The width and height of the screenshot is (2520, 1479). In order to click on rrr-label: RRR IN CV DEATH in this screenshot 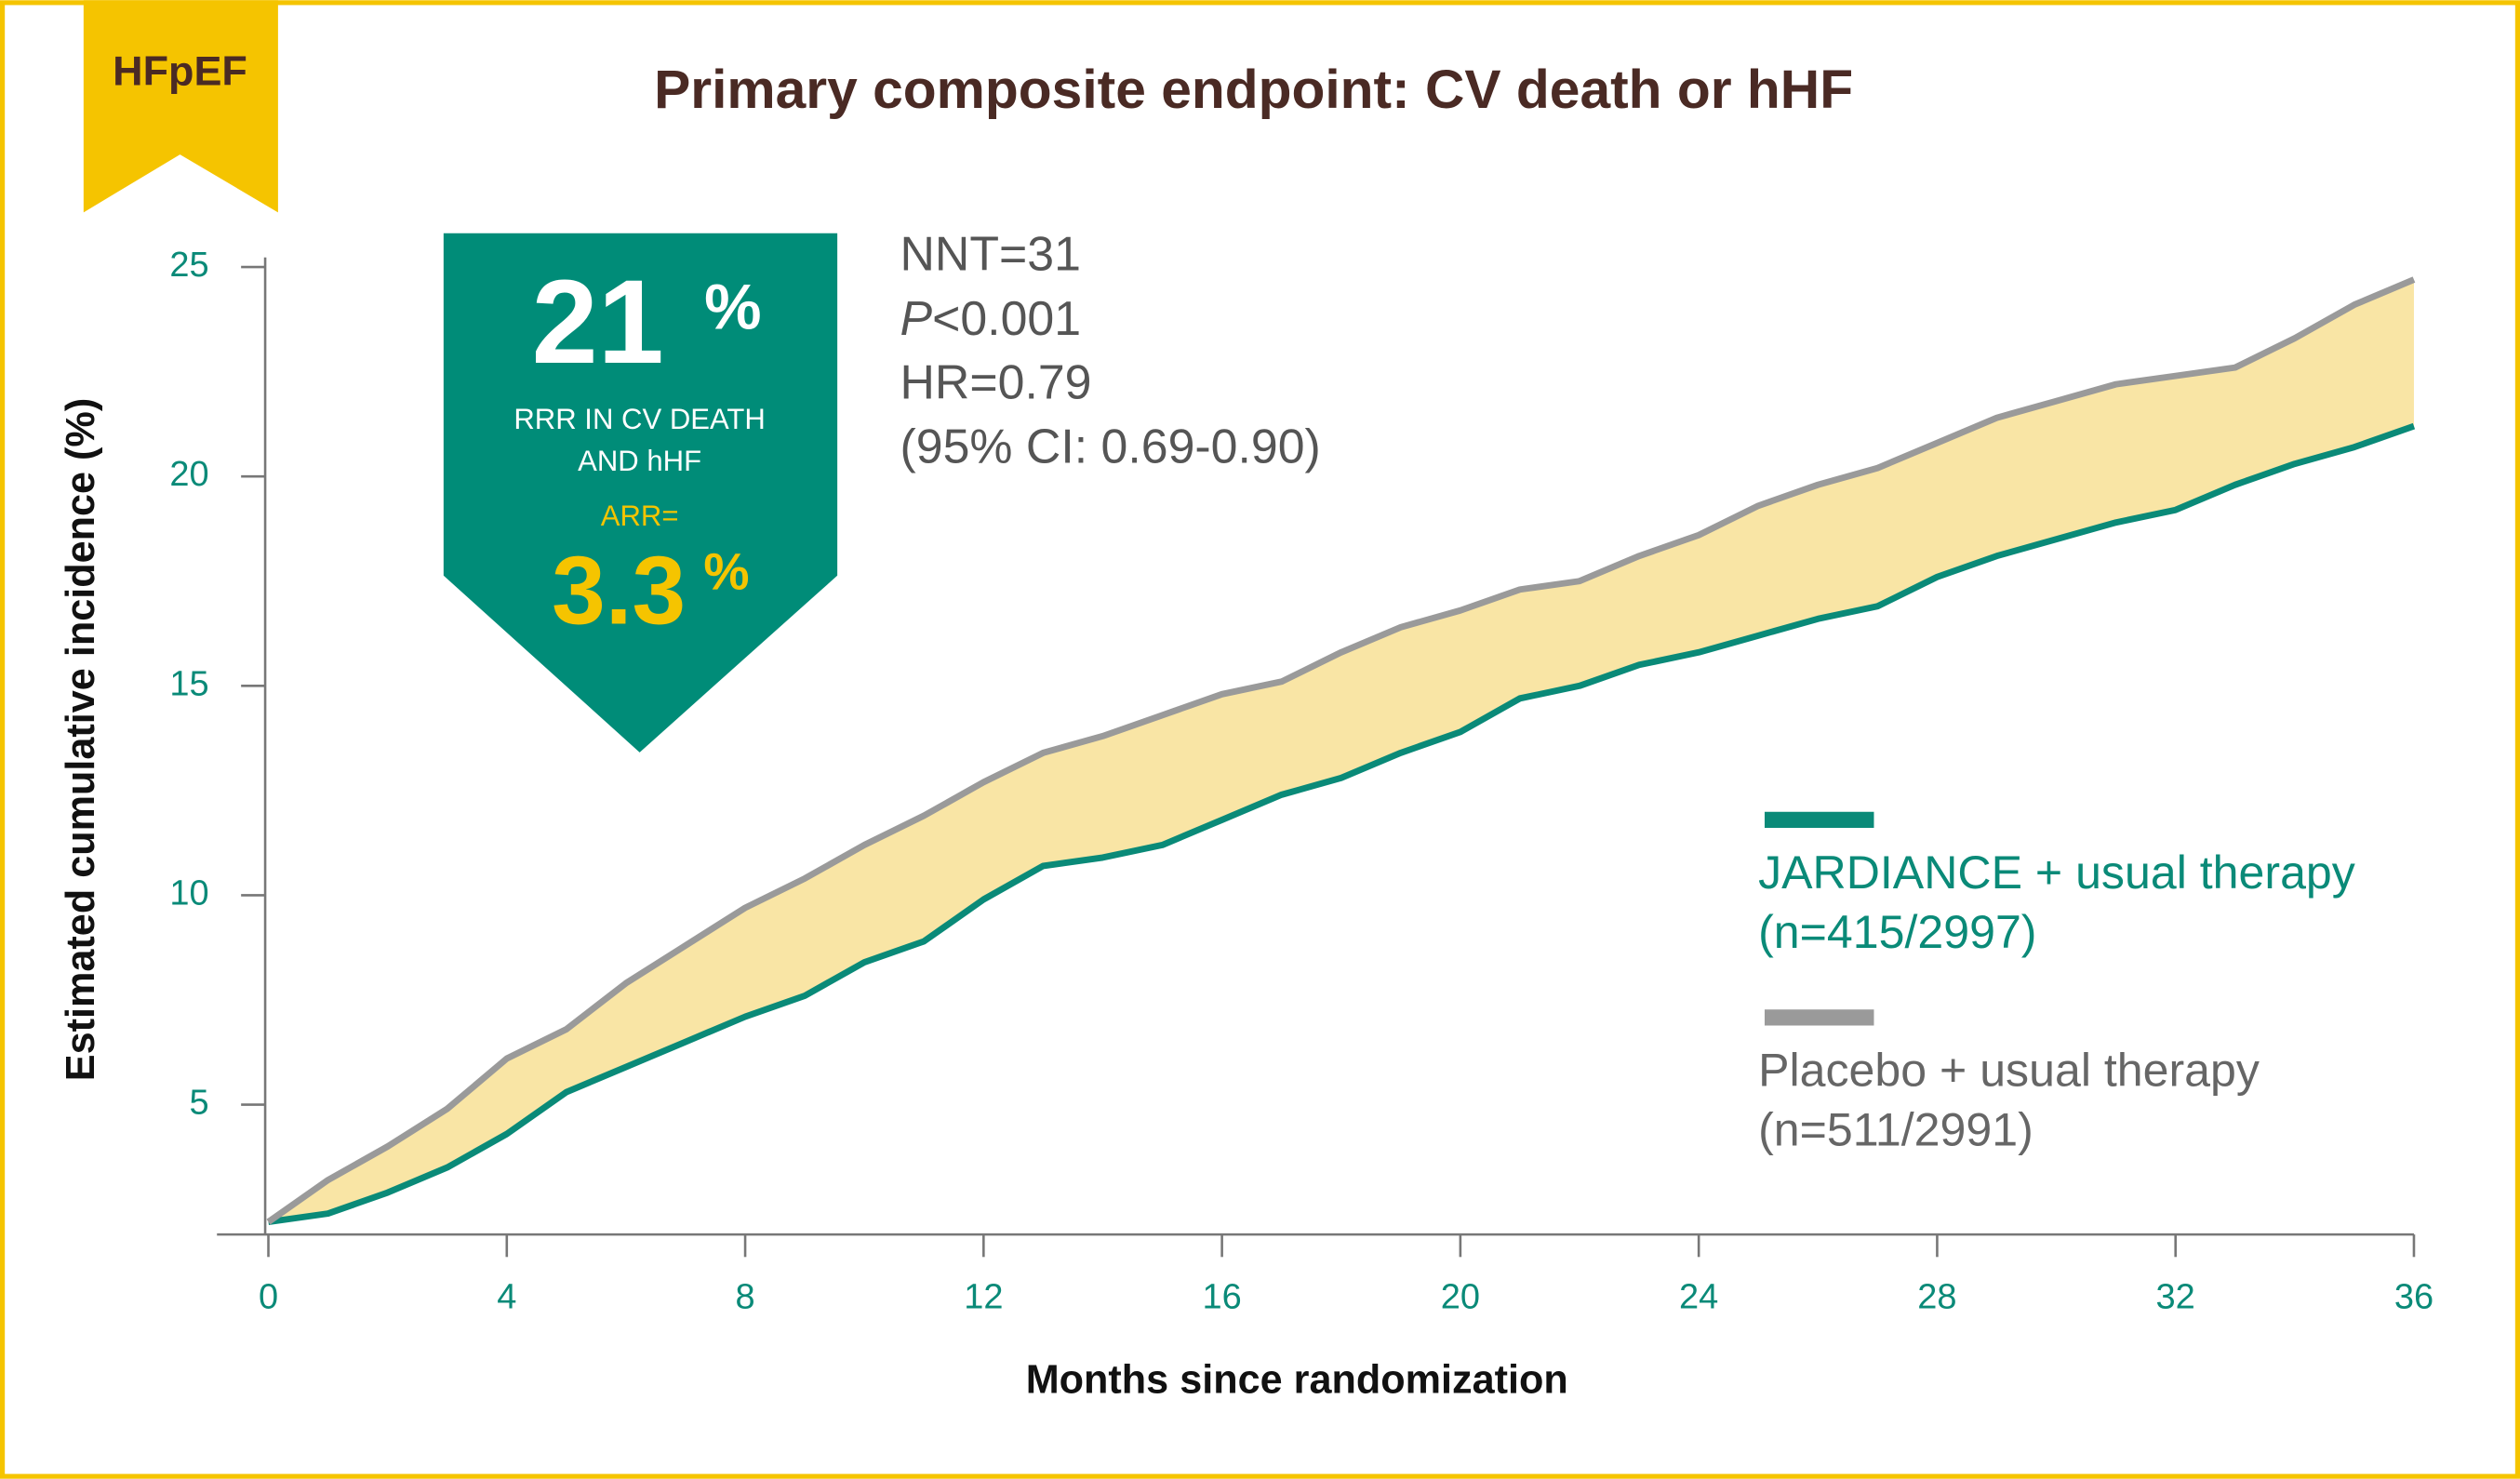, I will do `click(639, 419)`.